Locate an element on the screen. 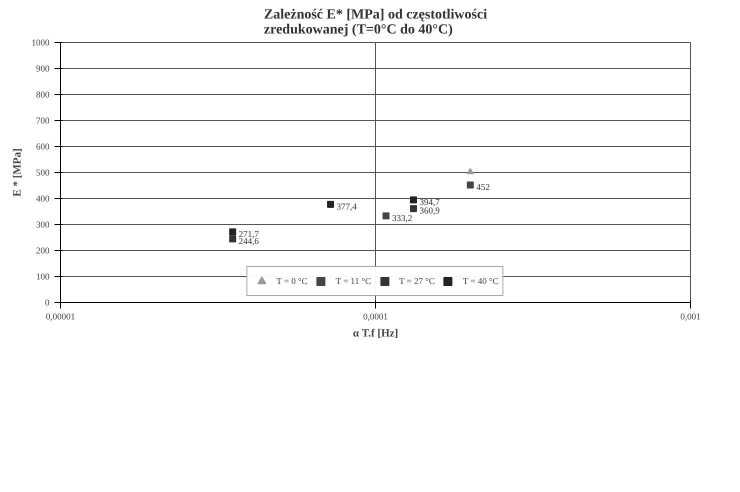 The width and height of the screenshot is (740, 492). y-tick-label: 300 is located at coordinates (43, 225).